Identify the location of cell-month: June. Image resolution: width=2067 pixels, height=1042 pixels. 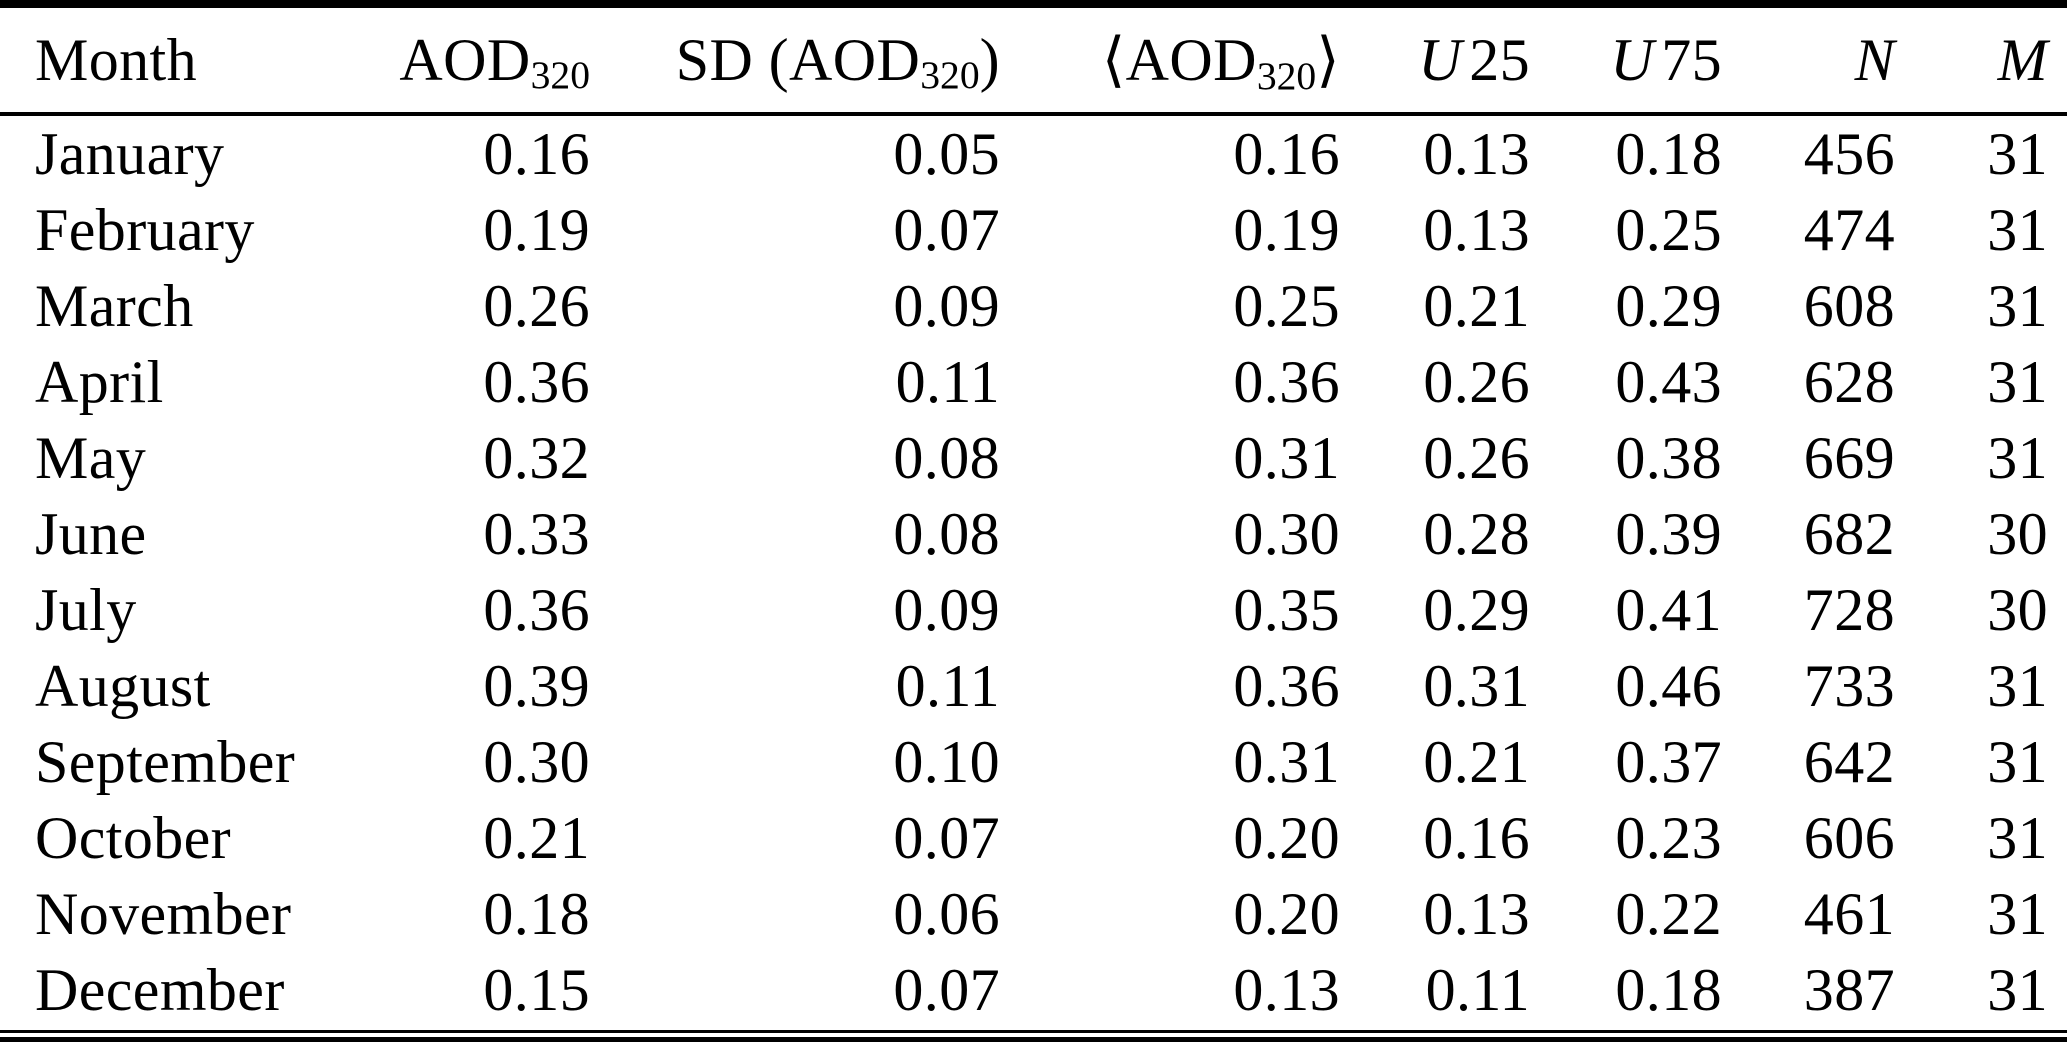
(91, 533).